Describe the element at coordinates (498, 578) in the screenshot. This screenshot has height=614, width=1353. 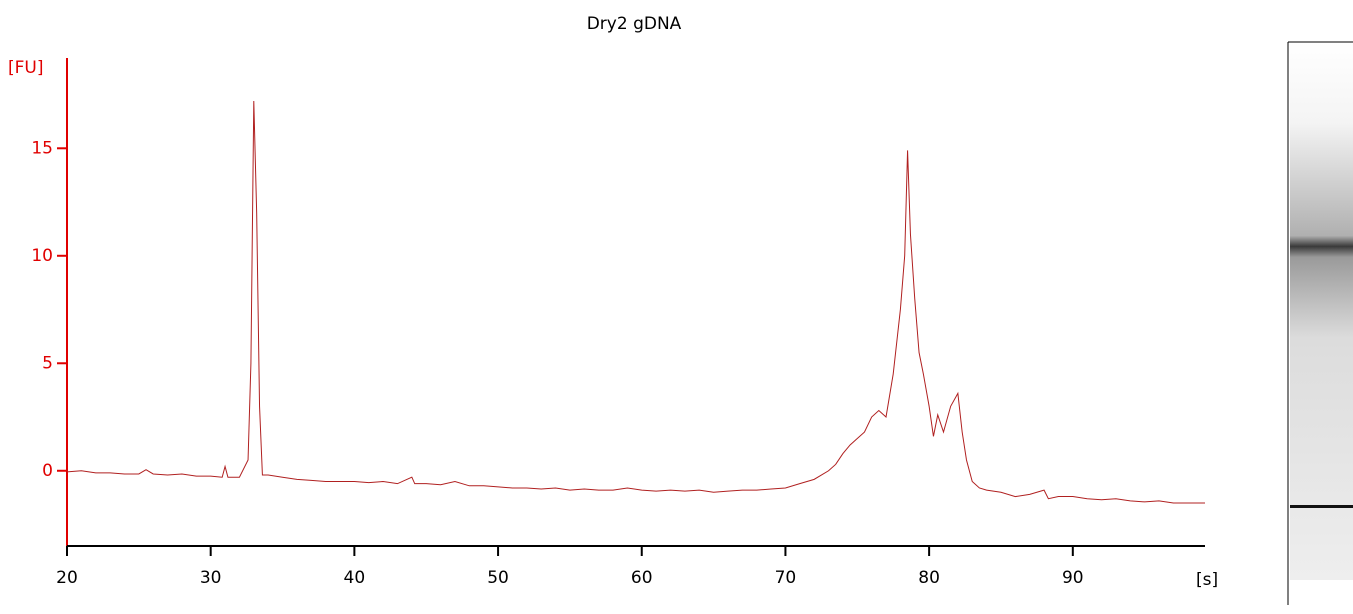
I see `x-tick-label: 50` at that location.